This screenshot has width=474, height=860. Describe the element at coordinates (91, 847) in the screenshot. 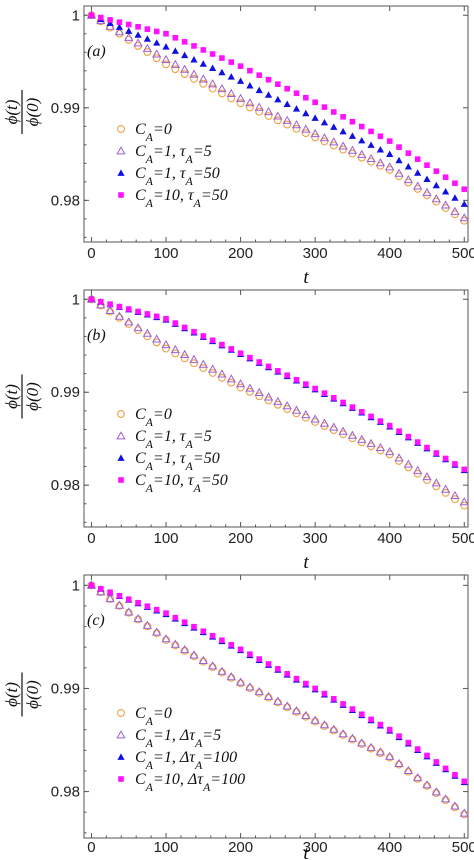

I see `x-tick-label: 0` at that location.